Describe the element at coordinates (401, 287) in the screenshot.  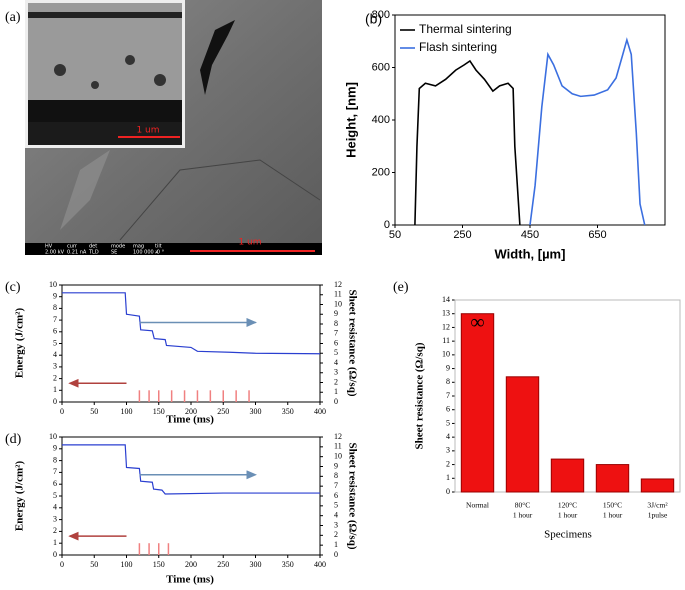
I see `panel-label: (e)` at that location.